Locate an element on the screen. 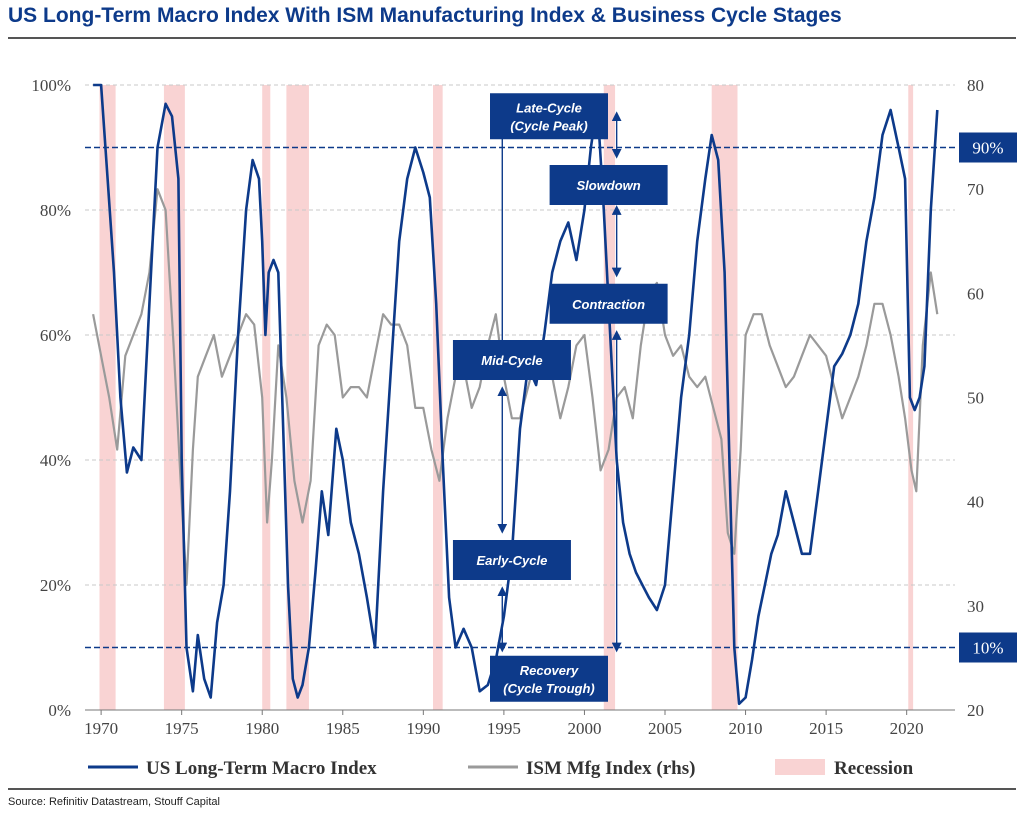  footer-divider is located at coordinates (512, 789).